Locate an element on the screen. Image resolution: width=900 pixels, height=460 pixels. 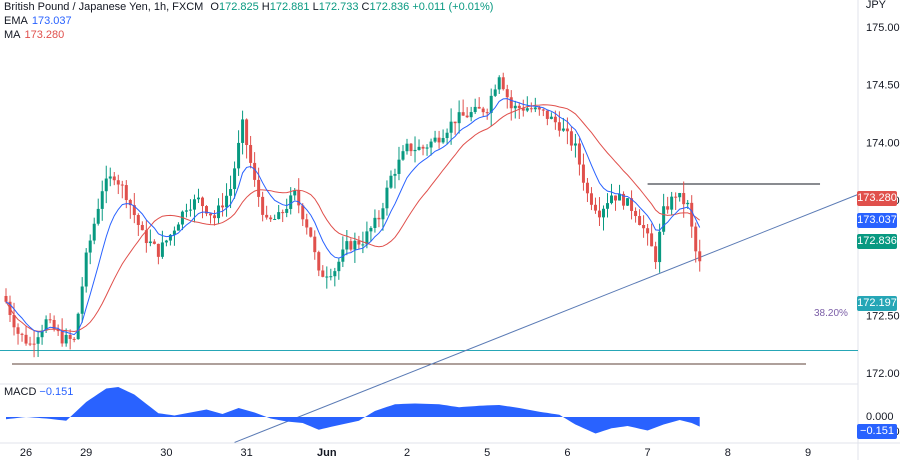
low-value: 172.733 is located at coordinates (338, 7).